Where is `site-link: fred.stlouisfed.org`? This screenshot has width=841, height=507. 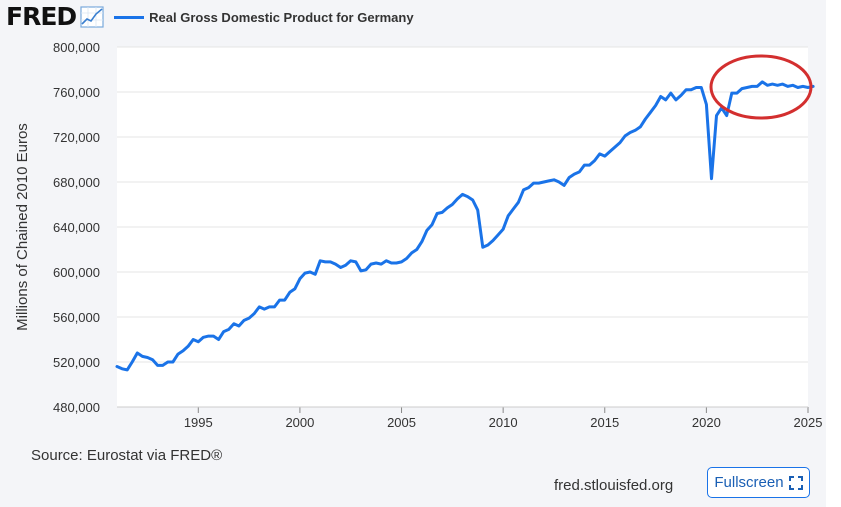
site-link: fred.stlouisfed.org is located at coordinates (614, 485).